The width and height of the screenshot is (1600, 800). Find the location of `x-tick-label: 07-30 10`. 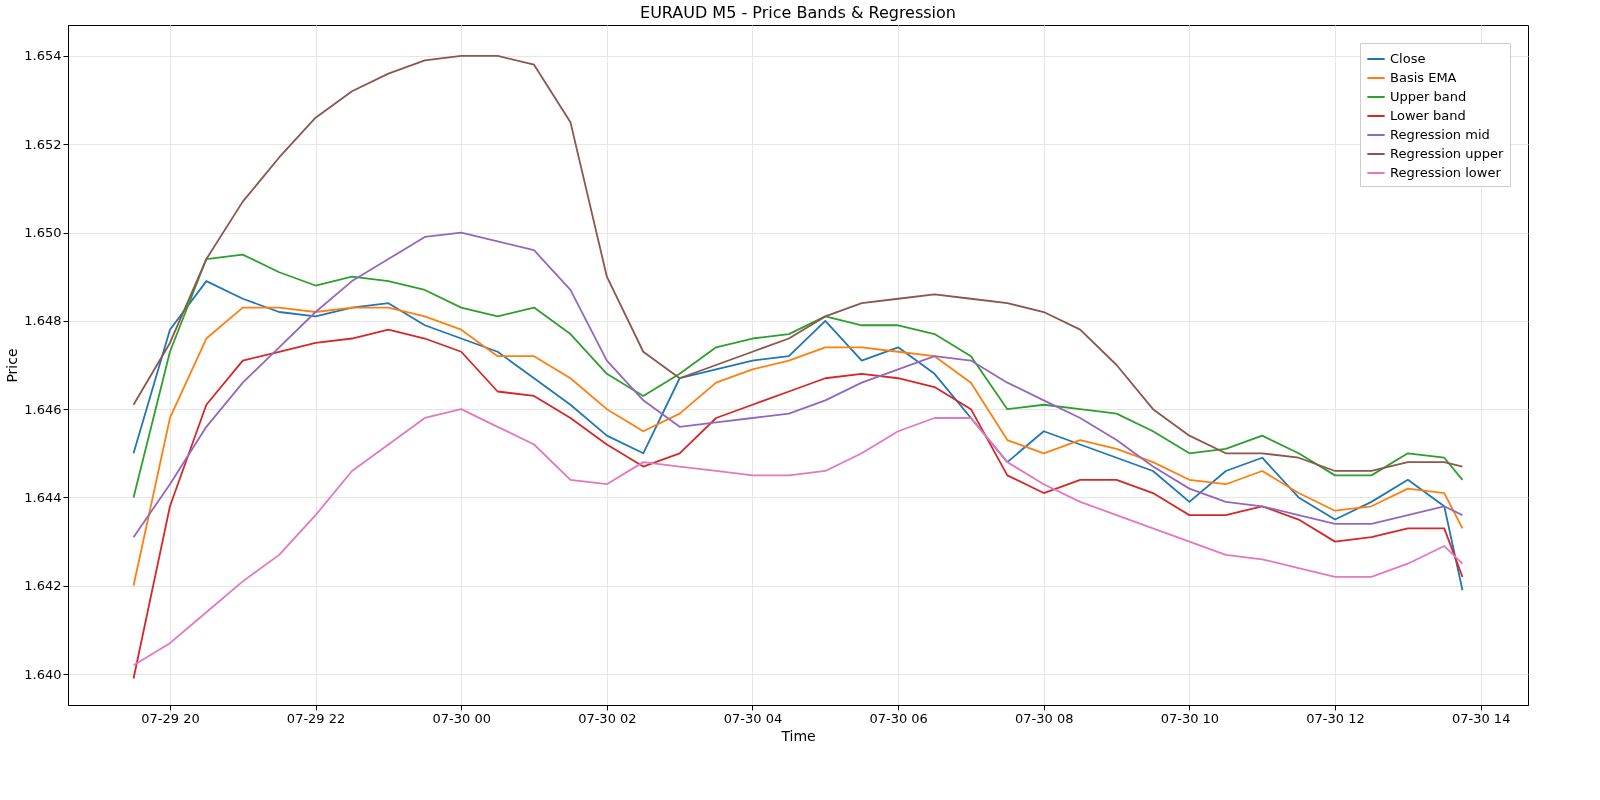

x-tick-label: 07-30 10 is located at coordinates (1190, 718).